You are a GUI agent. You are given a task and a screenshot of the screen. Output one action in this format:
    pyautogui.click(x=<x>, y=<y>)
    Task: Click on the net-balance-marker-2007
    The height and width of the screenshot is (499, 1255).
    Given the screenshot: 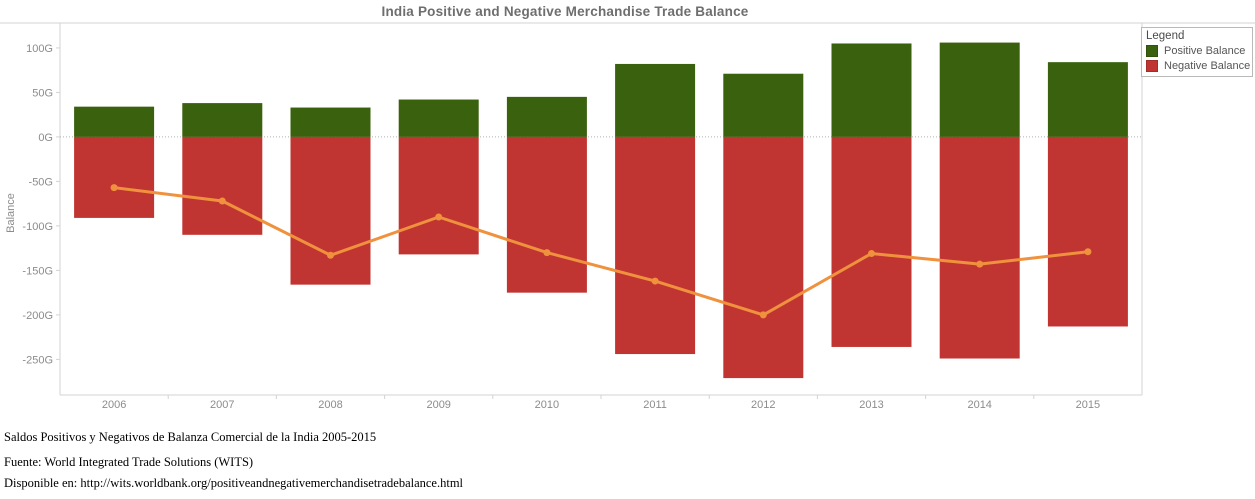 What is the action you would take?
    pyautogui.click(x=222, y=201)
    